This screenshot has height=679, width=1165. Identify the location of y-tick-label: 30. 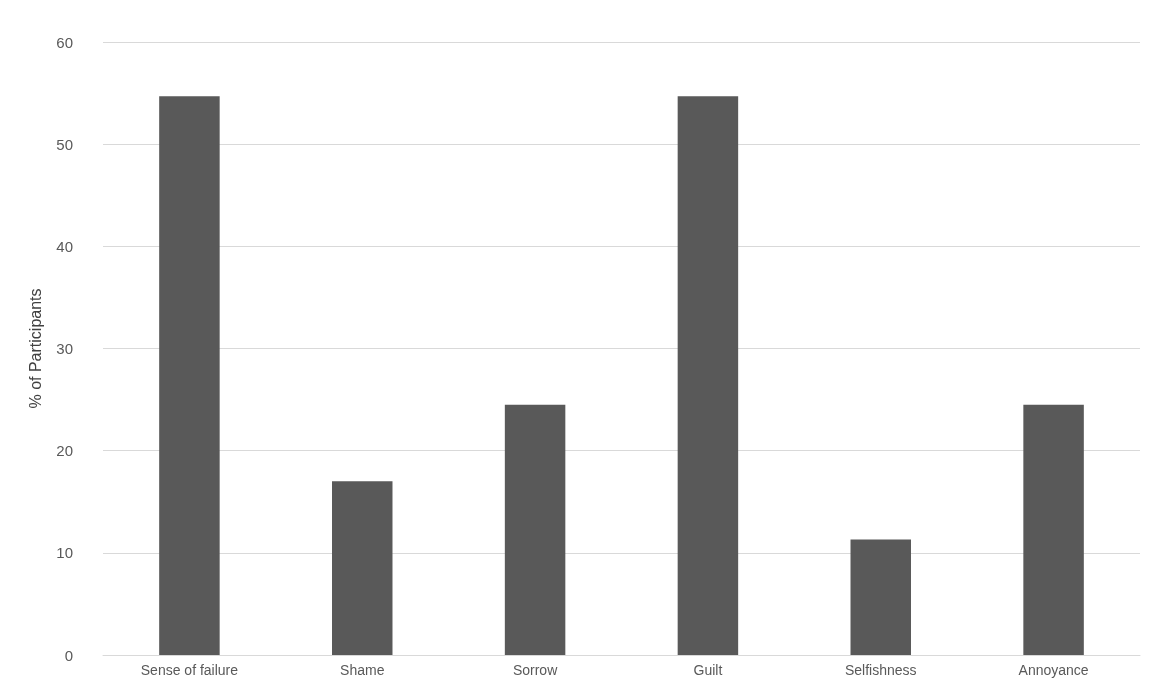
(64, 348).